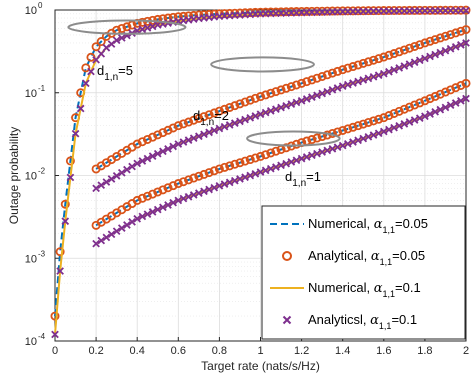 This screenshot has height=384, width=471. Describe the element at coordinates (14, 175) in the screenshot. I see `y-axis-label: Outage probability` at that location.